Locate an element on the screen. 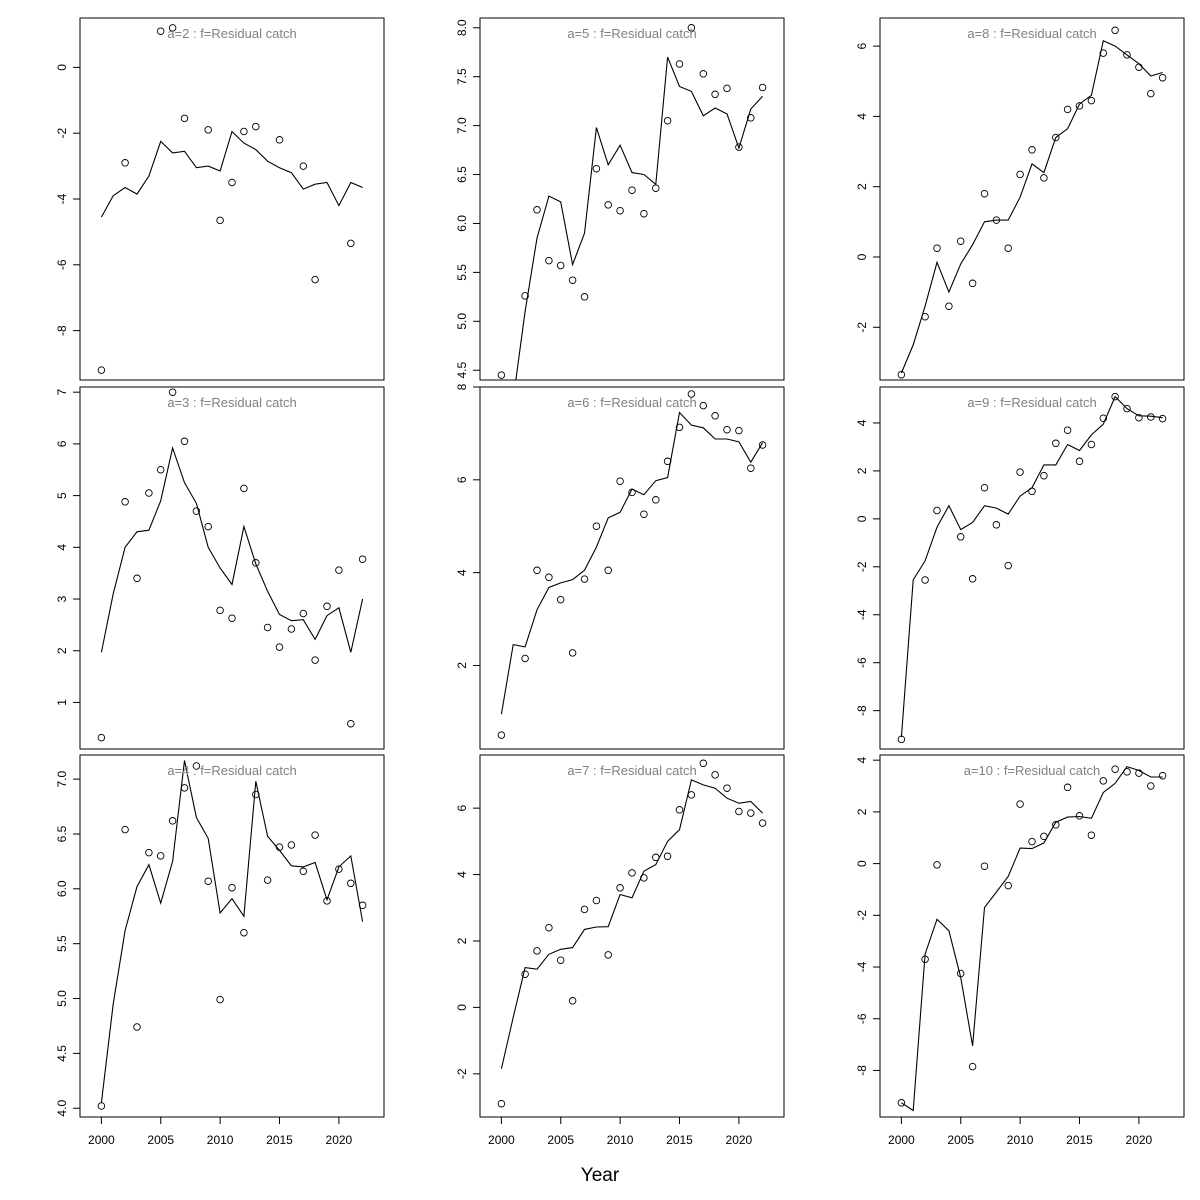  y-tick-label: 7.0 is located at coordinates (462, 125).